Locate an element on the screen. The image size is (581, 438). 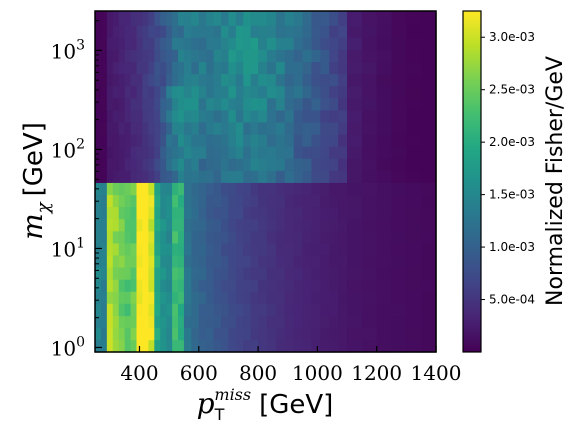
x-tick-label: 1000 is located at coordinates (317, 373).